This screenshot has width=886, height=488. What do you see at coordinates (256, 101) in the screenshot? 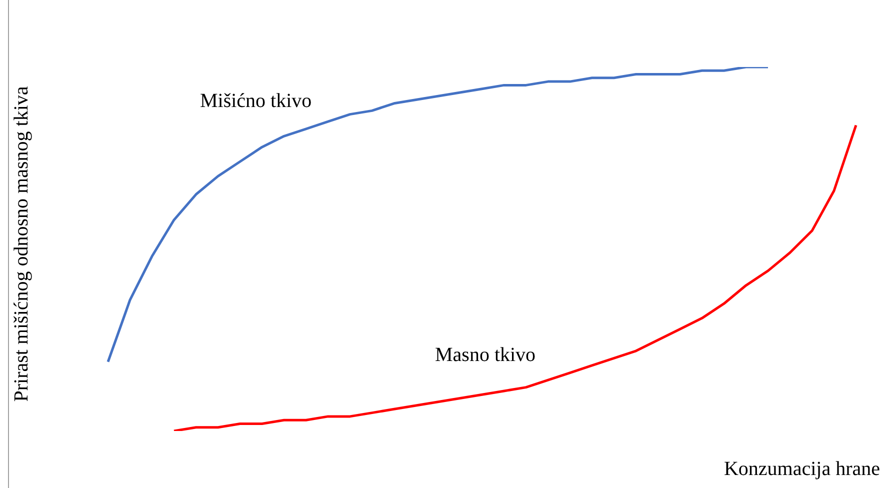
I see `series-label: Mišićno tkivo` at bounding box center [256, 101].